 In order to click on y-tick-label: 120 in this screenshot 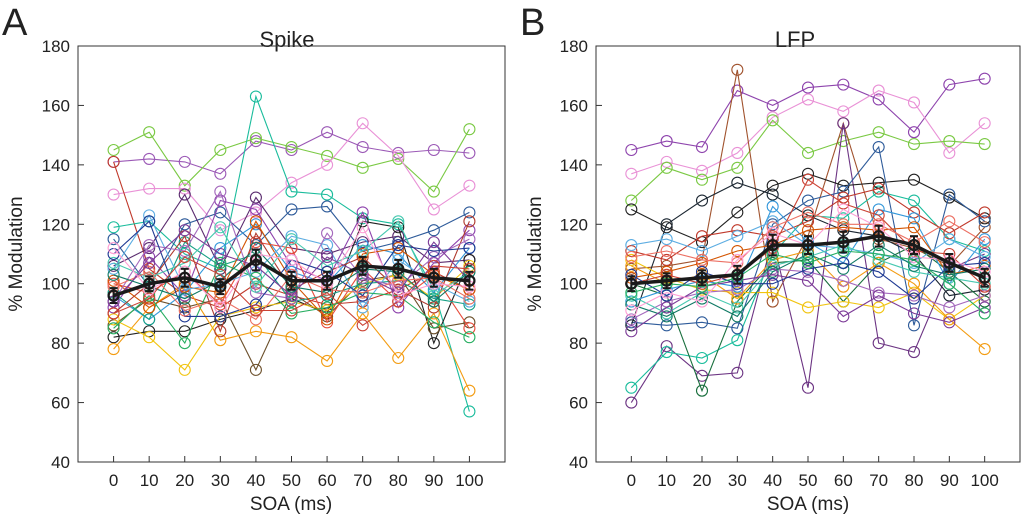, I will do `click(56, 224)`.